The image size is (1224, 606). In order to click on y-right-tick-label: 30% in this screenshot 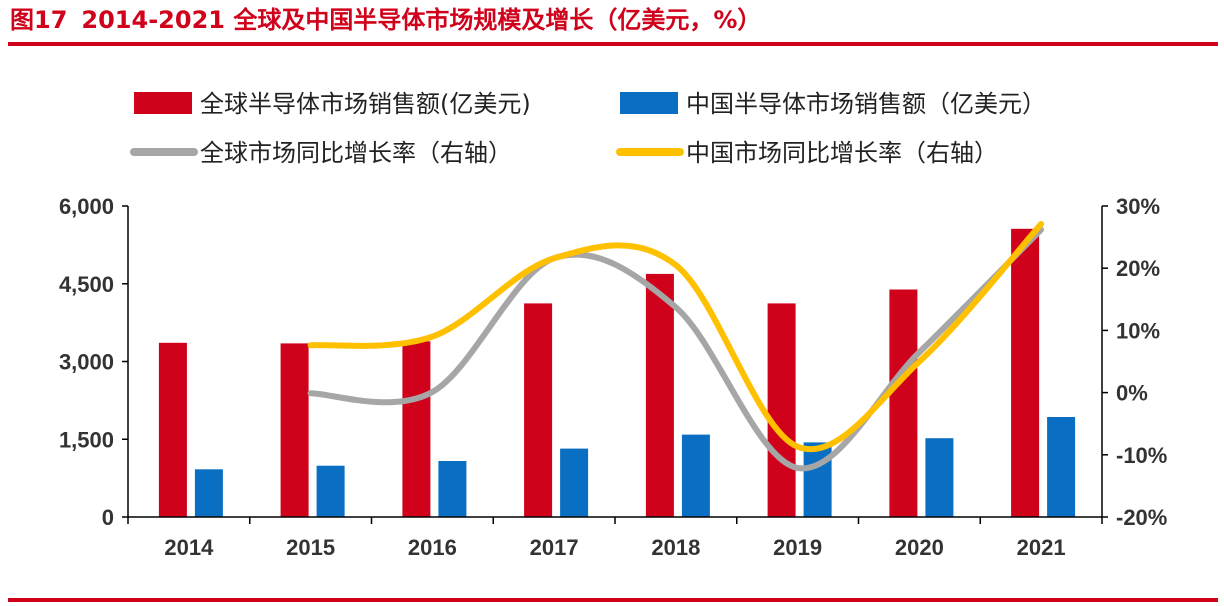, I will do `click(1138, 206)`.